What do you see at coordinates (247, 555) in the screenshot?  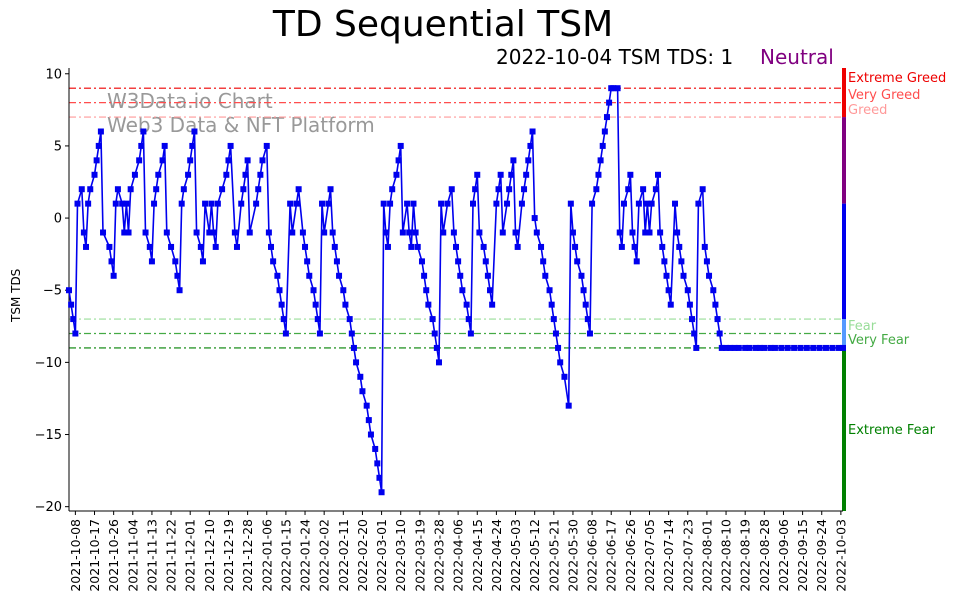 I see `x-tick-label: 2021-12-28` at bounding box center [247, 555].